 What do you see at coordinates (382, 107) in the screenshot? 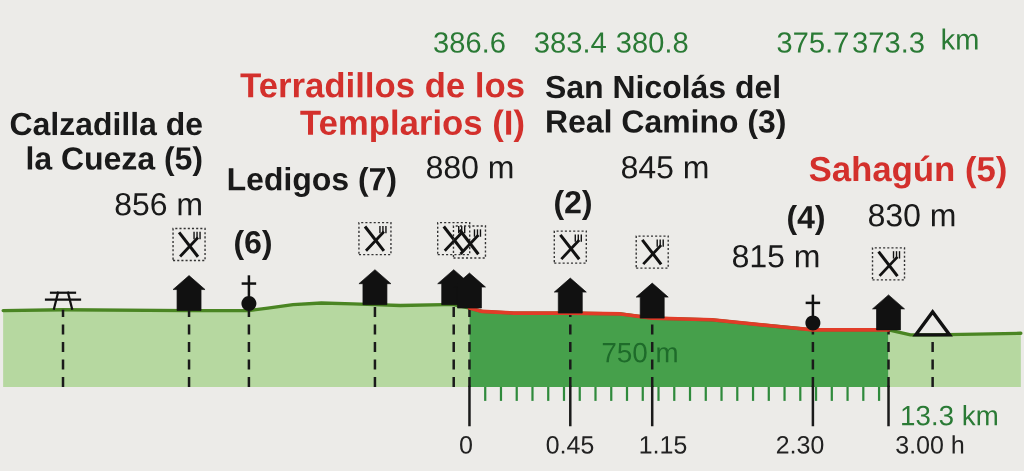
I see `text: Terradillos de los Templarios (I)` at bounding box center [382, 107].